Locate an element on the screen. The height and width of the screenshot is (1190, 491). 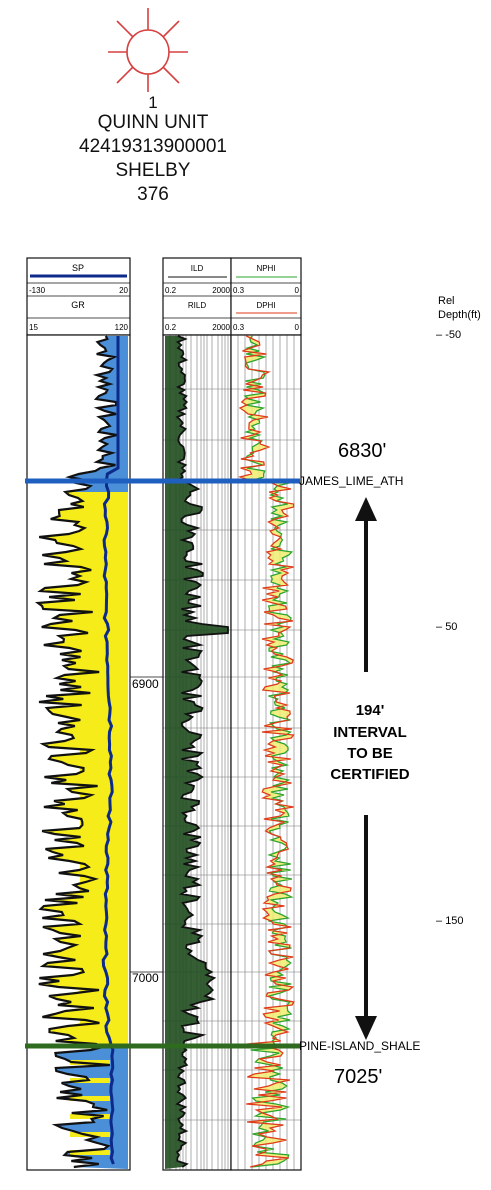
sp-scale-min: -130 is located at coordinates (37, 290).